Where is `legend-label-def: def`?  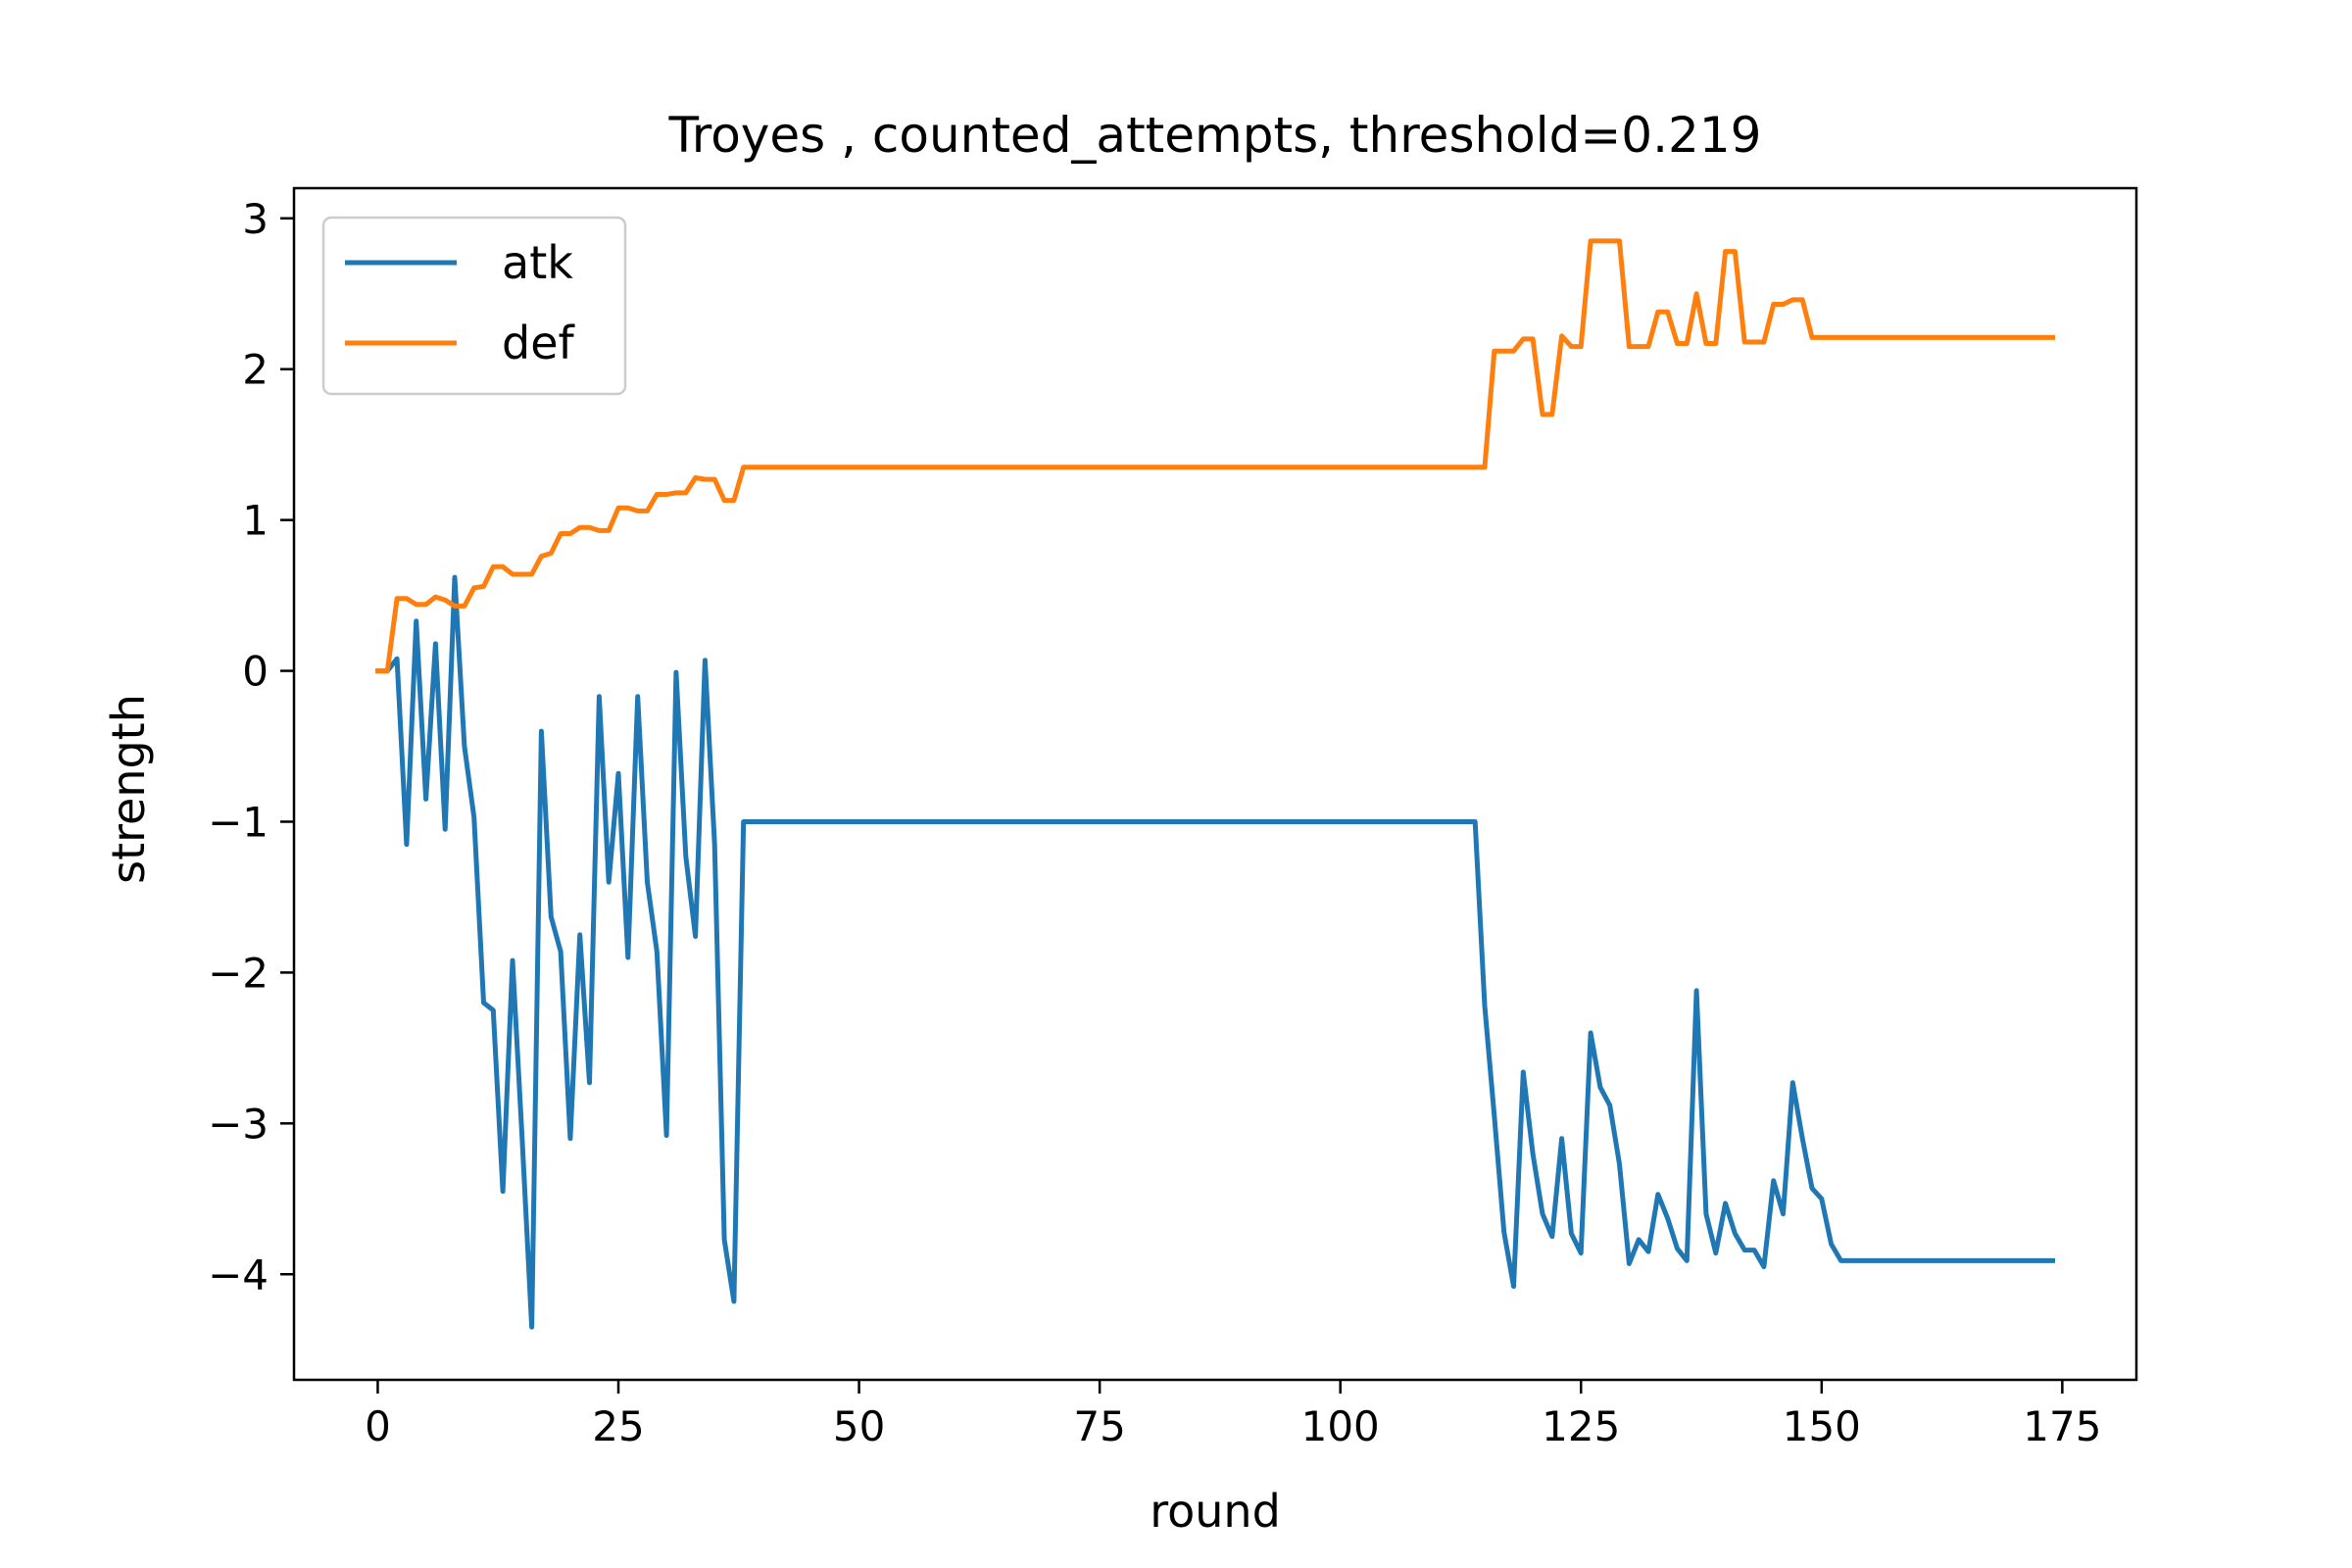 legend-label-def: def is located at coordinates (539, 343).